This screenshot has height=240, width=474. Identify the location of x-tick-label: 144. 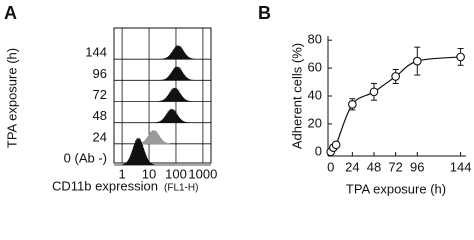
(461, 166).